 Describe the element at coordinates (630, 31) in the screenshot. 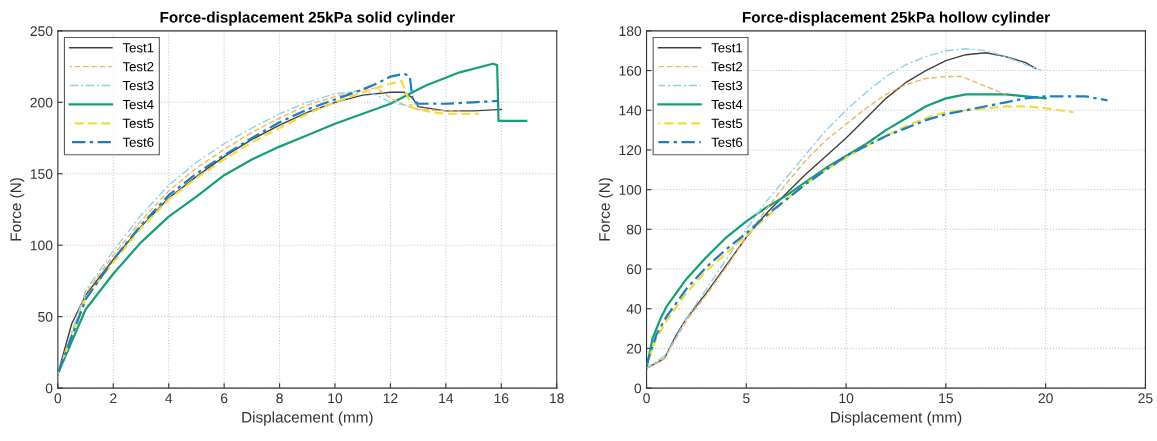

I see `y-tick-label: 180` at that location.